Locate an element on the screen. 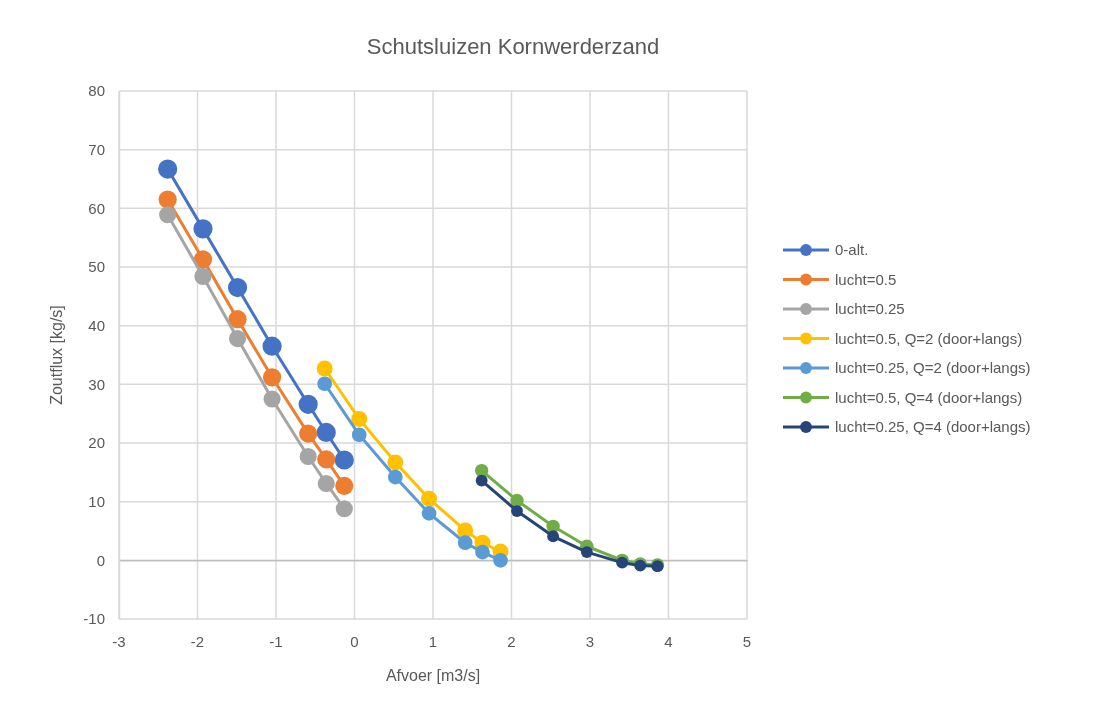 The height and width of the screenshot is (713, 1101). x-axis-title: Afvoer [m3/s] is located at coordinates (433, 675).